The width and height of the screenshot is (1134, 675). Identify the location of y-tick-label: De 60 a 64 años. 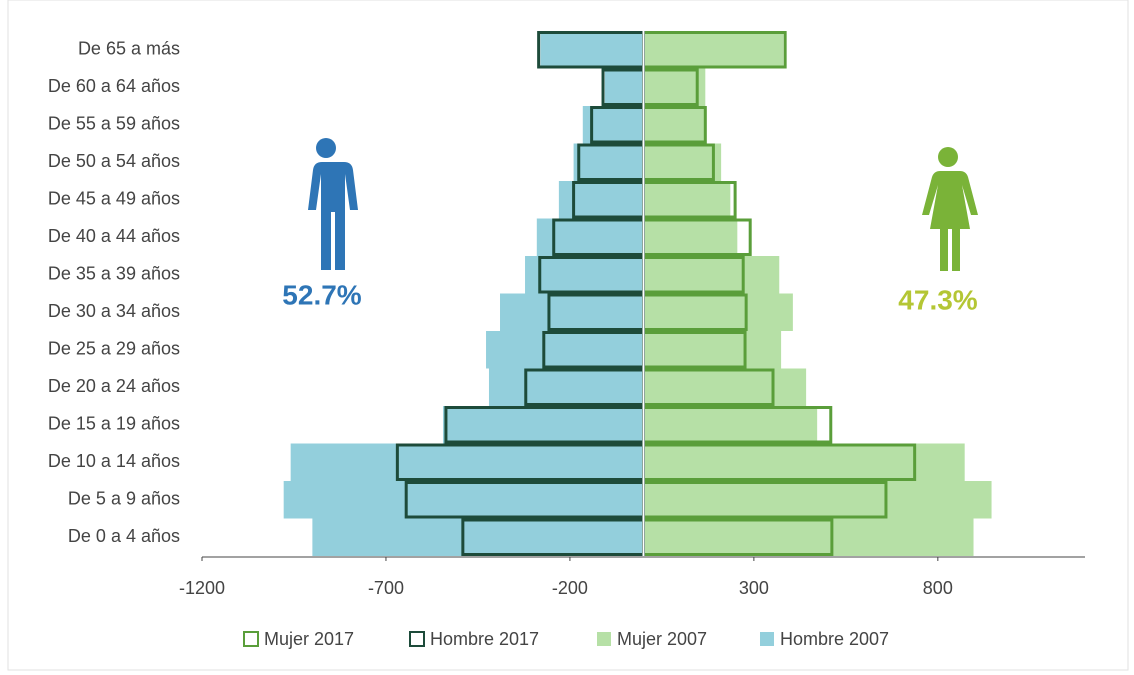
(114, 86).